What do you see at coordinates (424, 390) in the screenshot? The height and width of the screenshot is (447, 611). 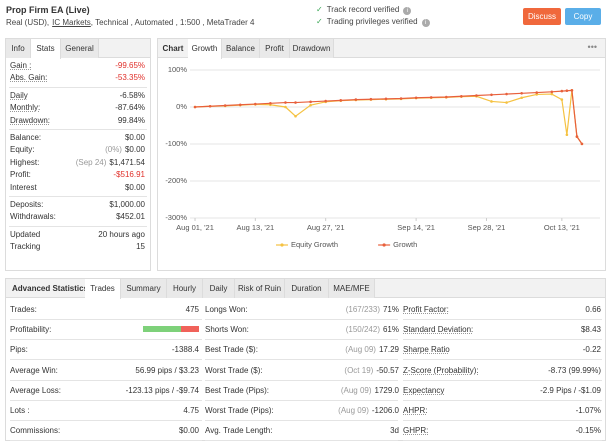 I see `stat-label: Expectancy` at bounding box center [424, 390].